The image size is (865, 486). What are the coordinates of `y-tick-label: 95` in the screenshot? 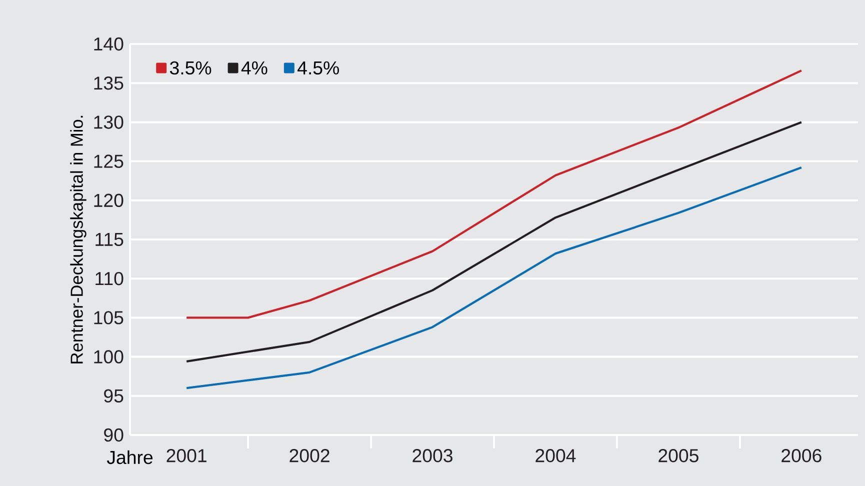 It's located at (114, 395).